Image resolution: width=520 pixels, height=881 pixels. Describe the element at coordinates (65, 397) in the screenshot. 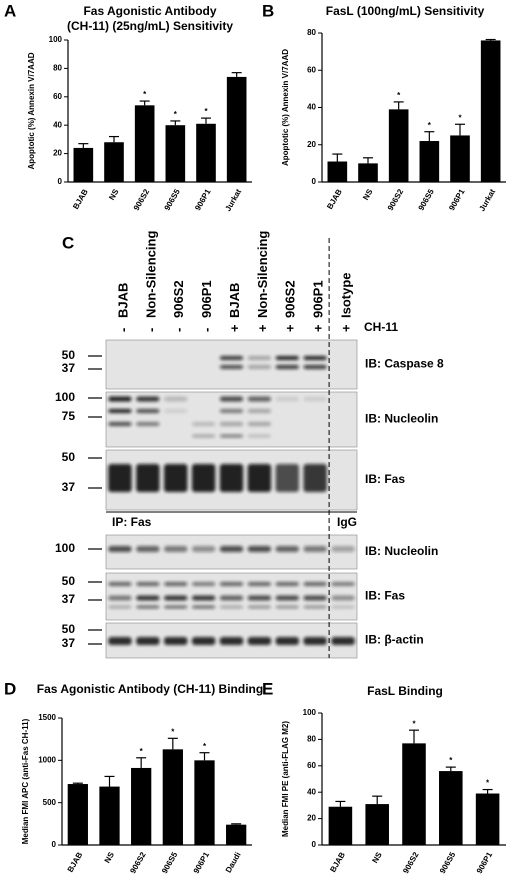

I see `mw-marker: 100` at that location.